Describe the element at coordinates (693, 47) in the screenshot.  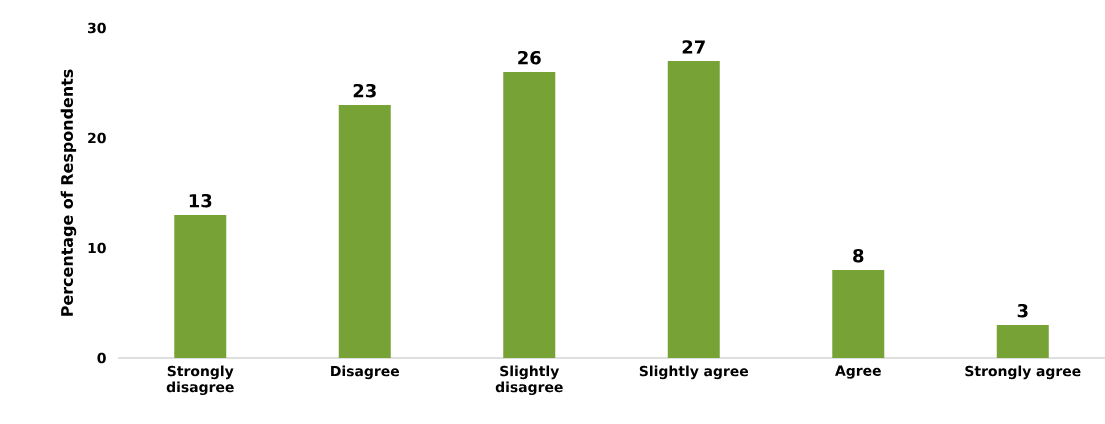
I see `data-label: 27` at that location.